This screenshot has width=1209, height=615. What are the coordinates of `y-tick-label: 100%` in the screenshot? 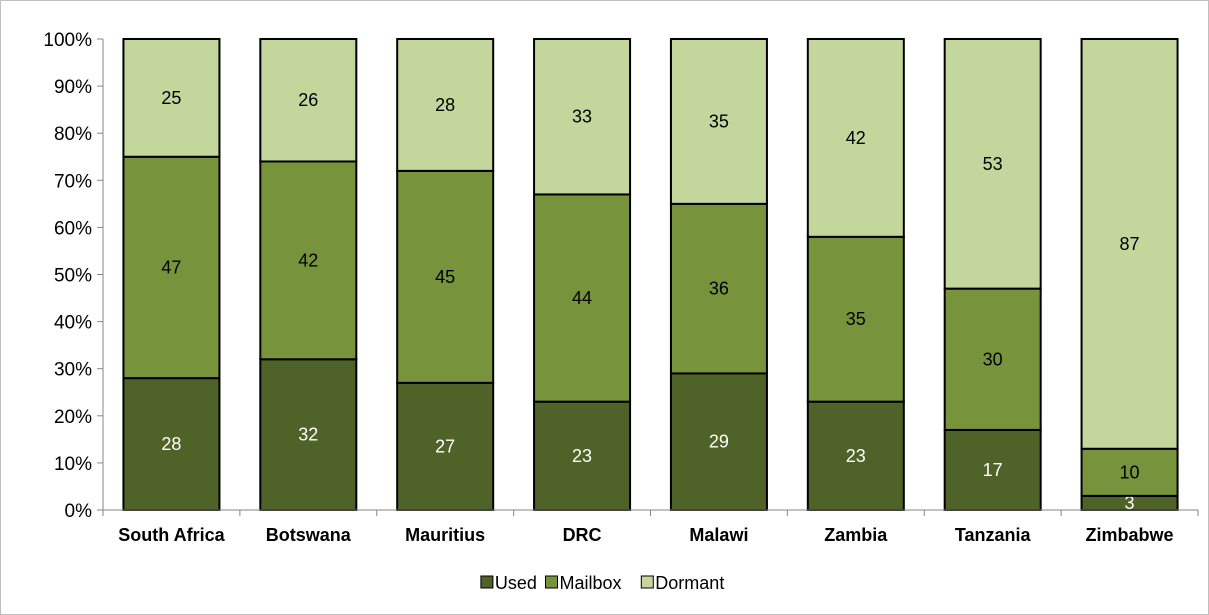 It's located at (67, 40).